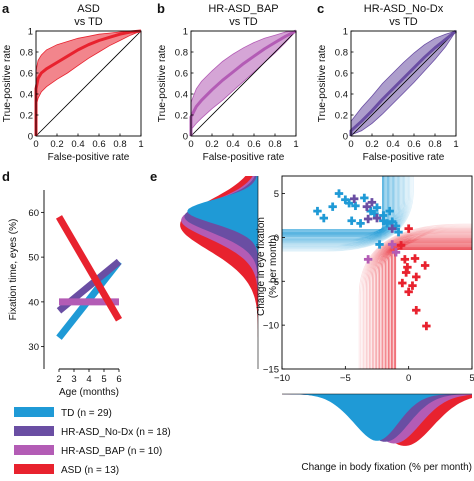 This screenshot has height=481, width=474. Describe the element at coordinates (118, 379) in the screenshot. I see `x-tick-label: 6` at that location.